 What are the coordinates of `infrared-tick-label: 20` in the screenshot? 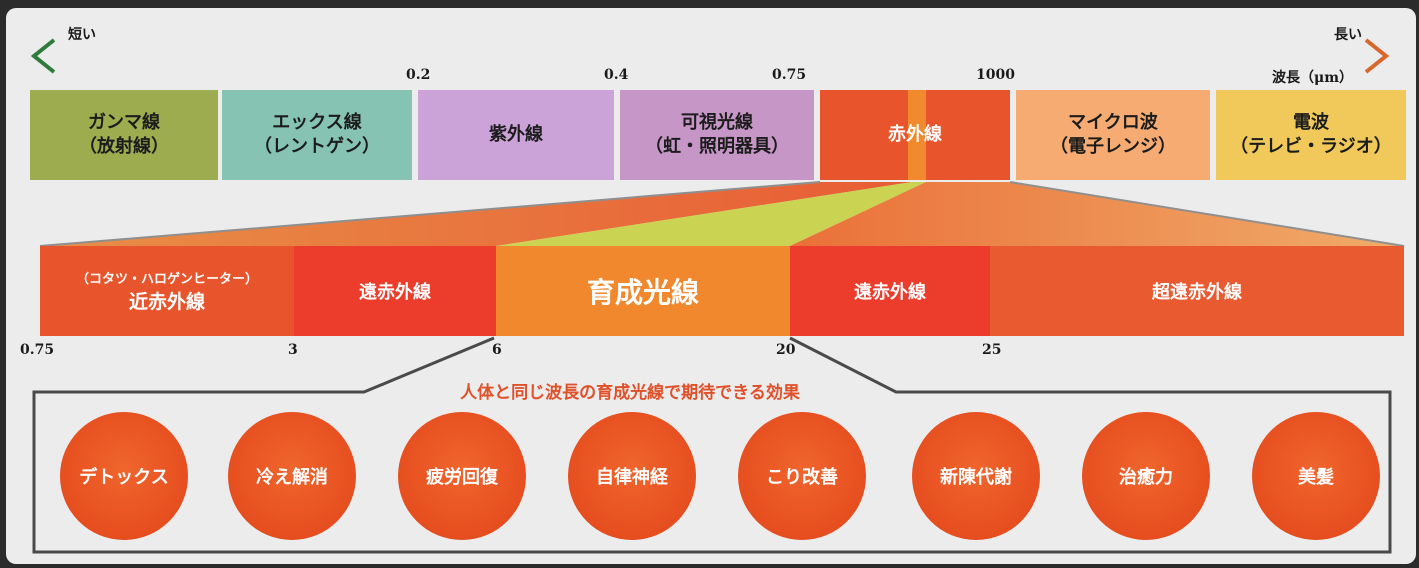 It's located at (786, 350).